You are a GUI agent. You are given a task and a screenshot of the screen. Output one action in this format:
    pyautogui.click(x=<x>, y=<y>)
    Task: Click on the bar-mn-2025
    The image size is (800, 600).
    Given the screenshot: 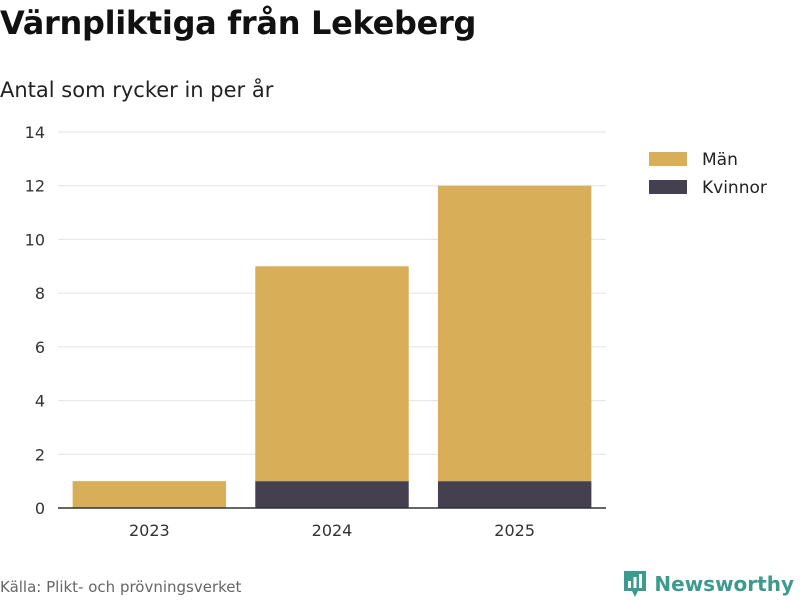 What is the action you would take?
    pyautogui.click(x=514, y=333)
    